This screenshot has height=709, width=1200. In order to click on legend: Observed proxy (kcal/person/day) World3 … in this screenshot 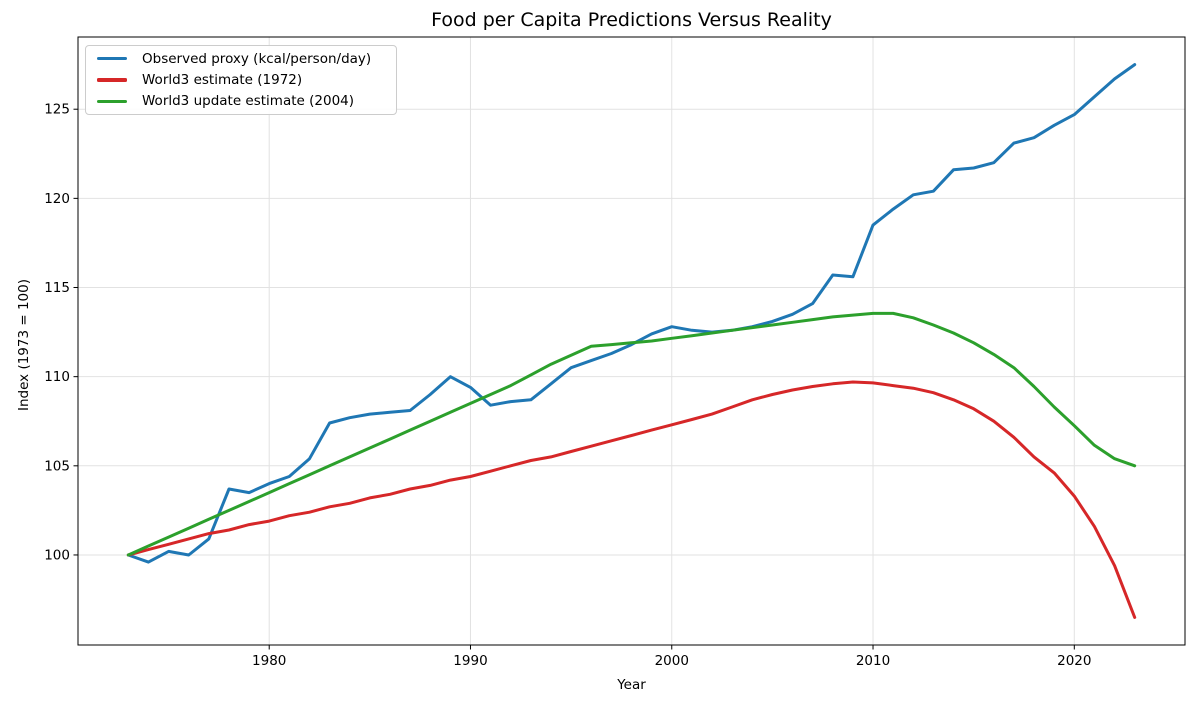, I will do `click(241, 80)`.